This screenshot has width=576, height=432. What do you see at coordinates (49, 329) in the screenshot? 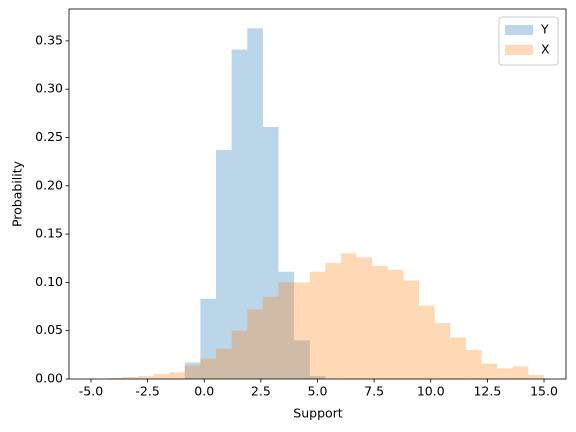
I see `y-tick-label: 0.05` at bounding box center [49, 329].